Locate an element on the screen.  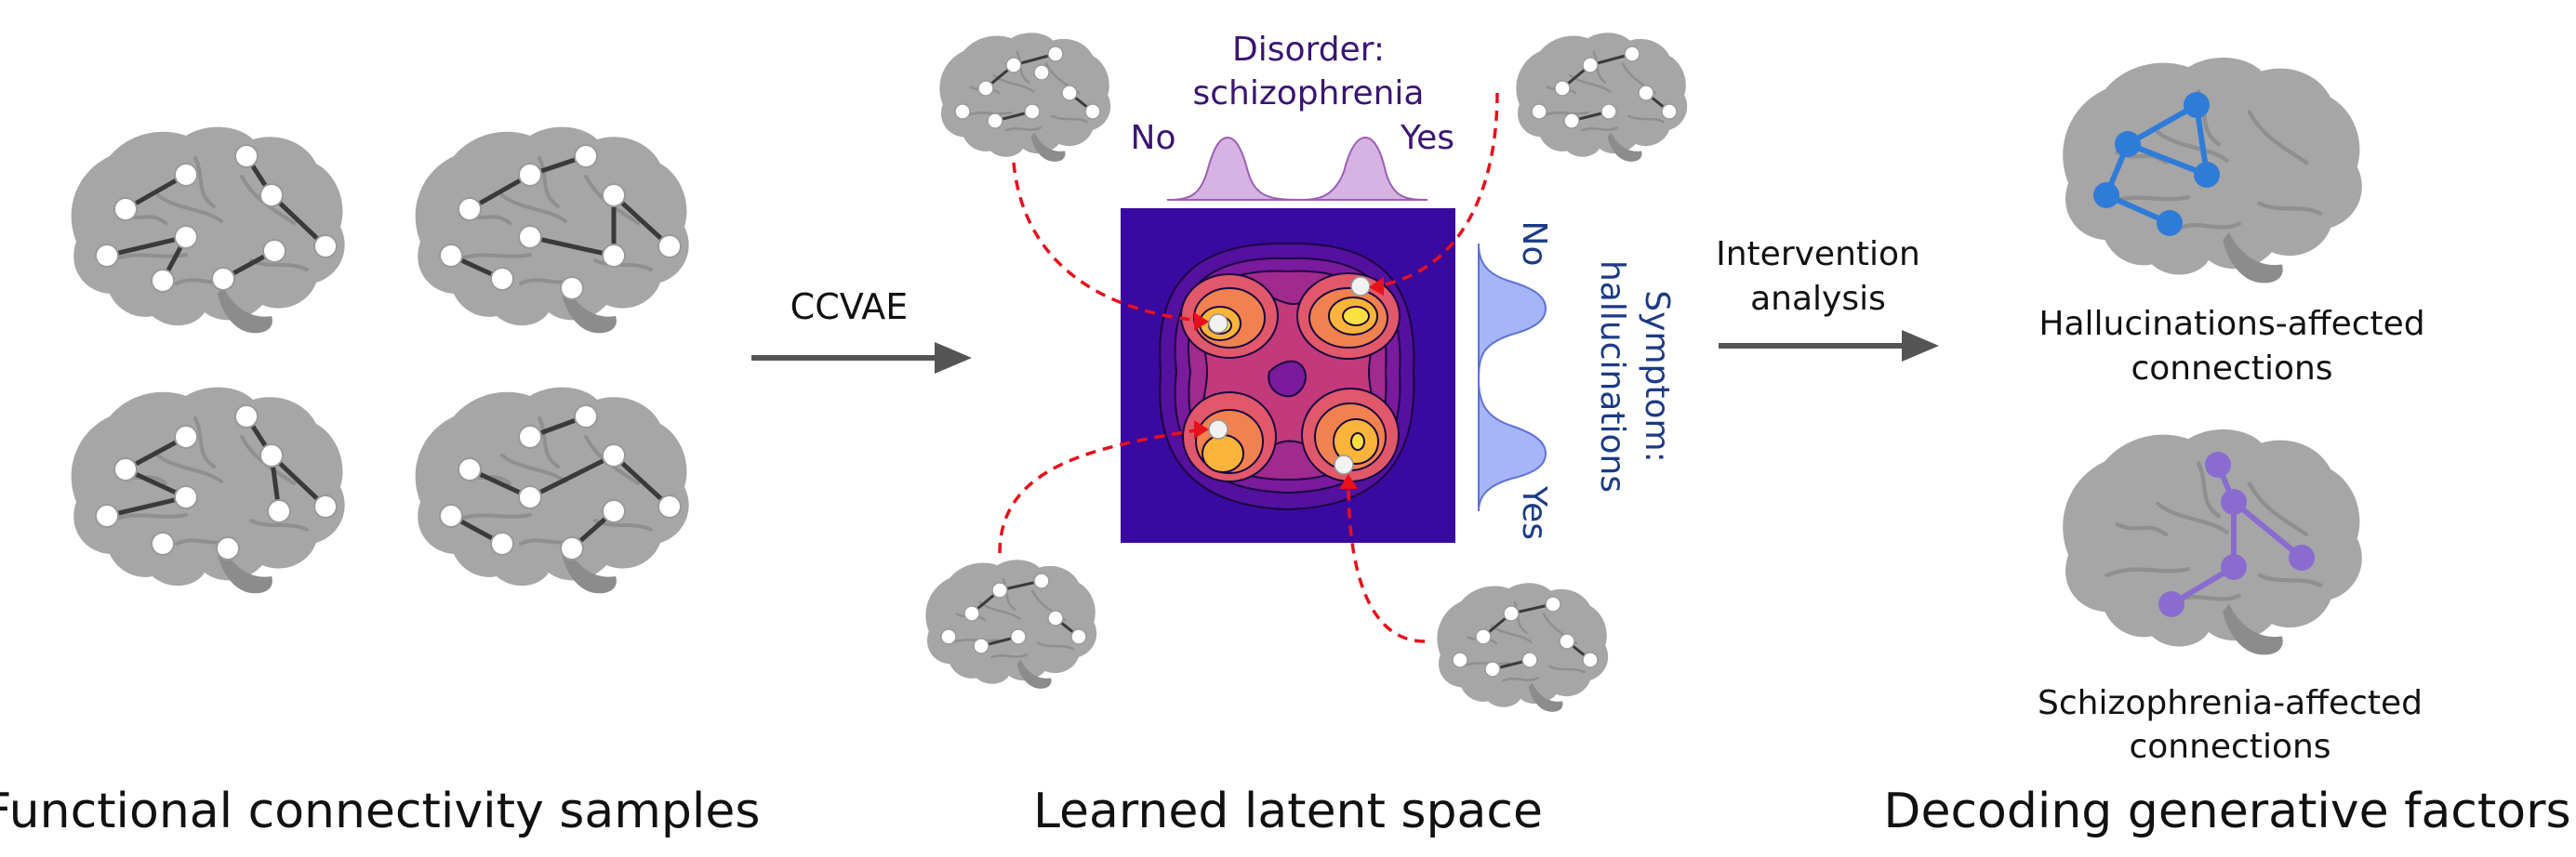
disorder-title-line1: Disorder: is located at coordinates (1308, 50).